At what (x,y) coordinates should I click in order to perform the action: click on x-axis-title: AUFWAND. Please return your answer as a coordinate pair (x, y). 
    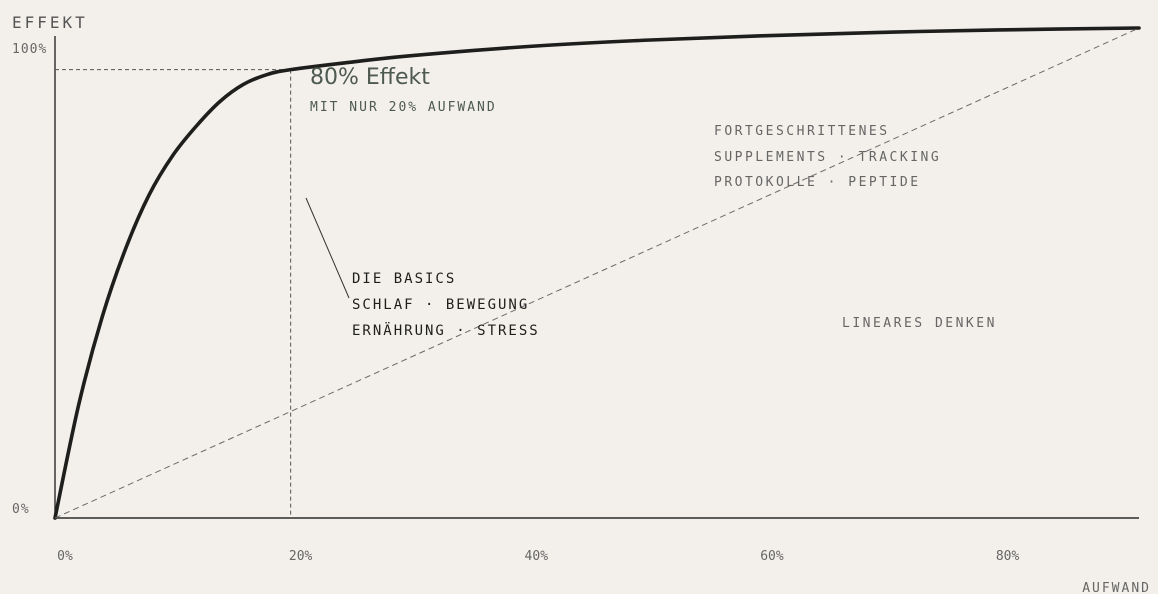
    Looking at the image, I should click on (1116, 587).